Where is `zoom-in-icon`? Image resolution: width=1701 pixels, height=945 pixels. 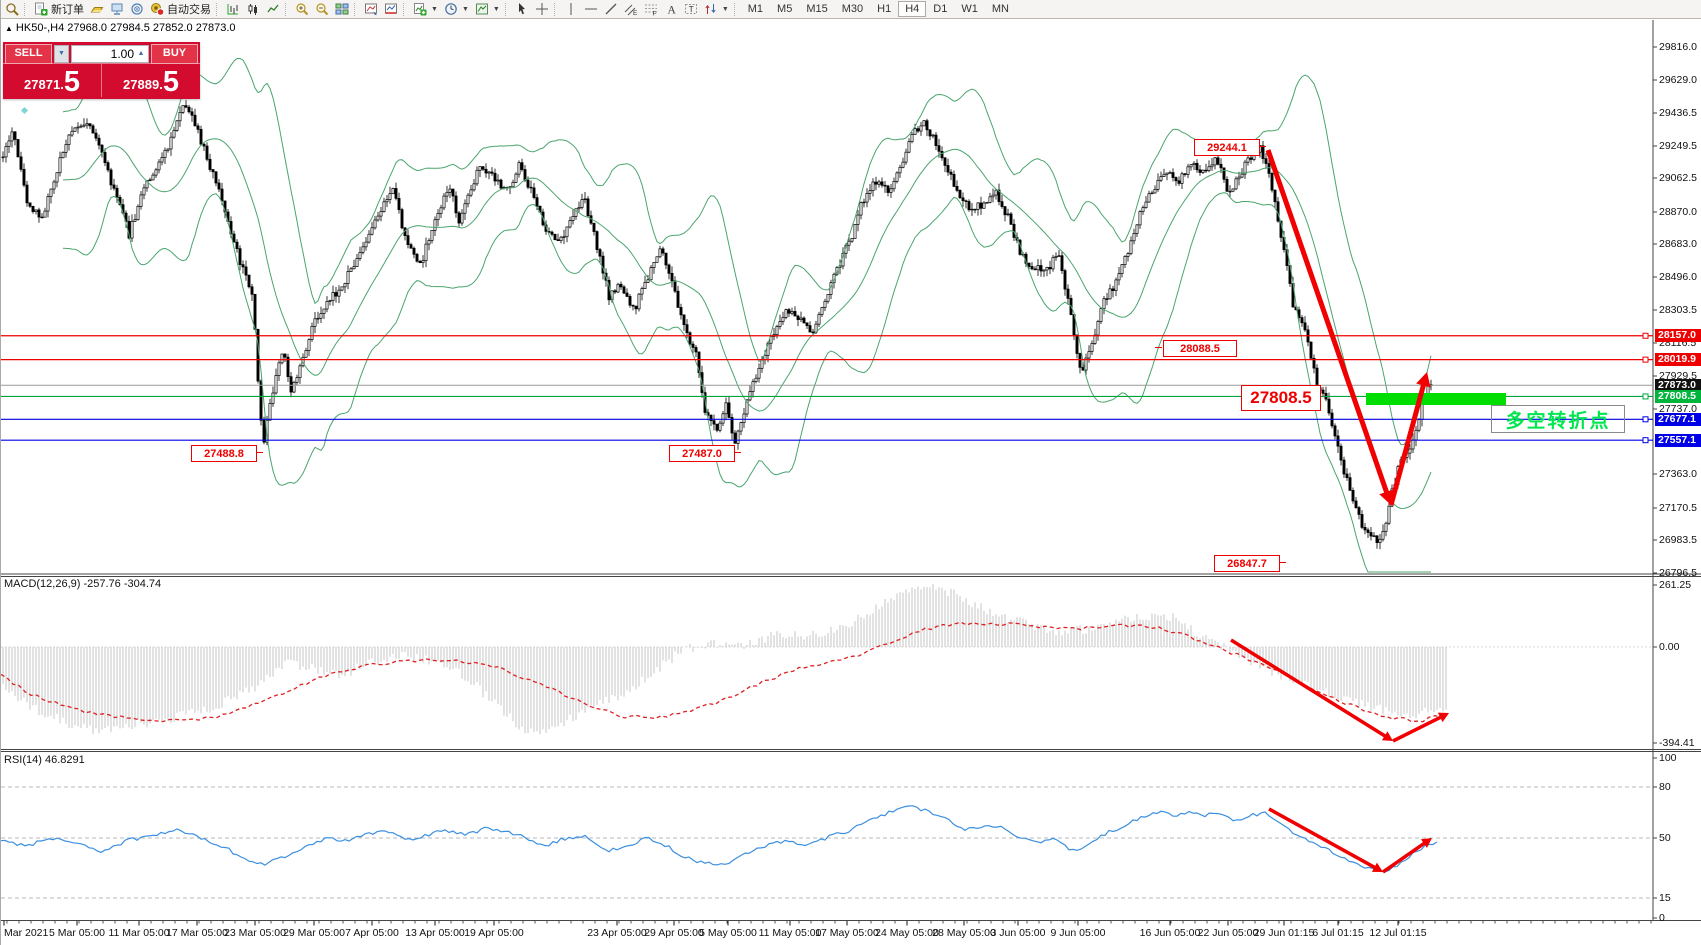 zoom-in-icon is located at coordinates (302, 9).